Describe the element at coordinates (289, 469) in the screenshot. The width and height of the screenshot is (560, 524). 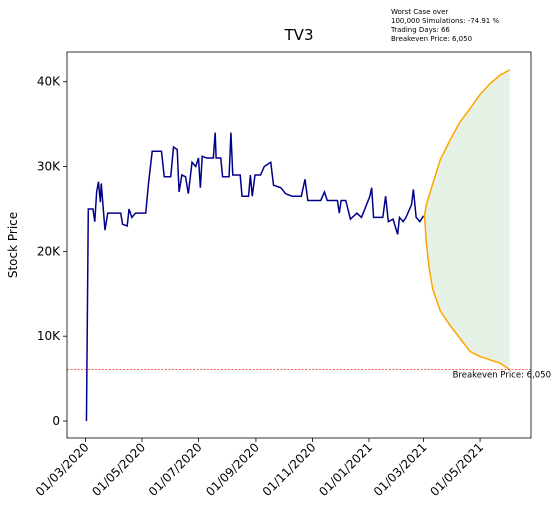
I see `x-tick-label: 01/11/2020` at that location.